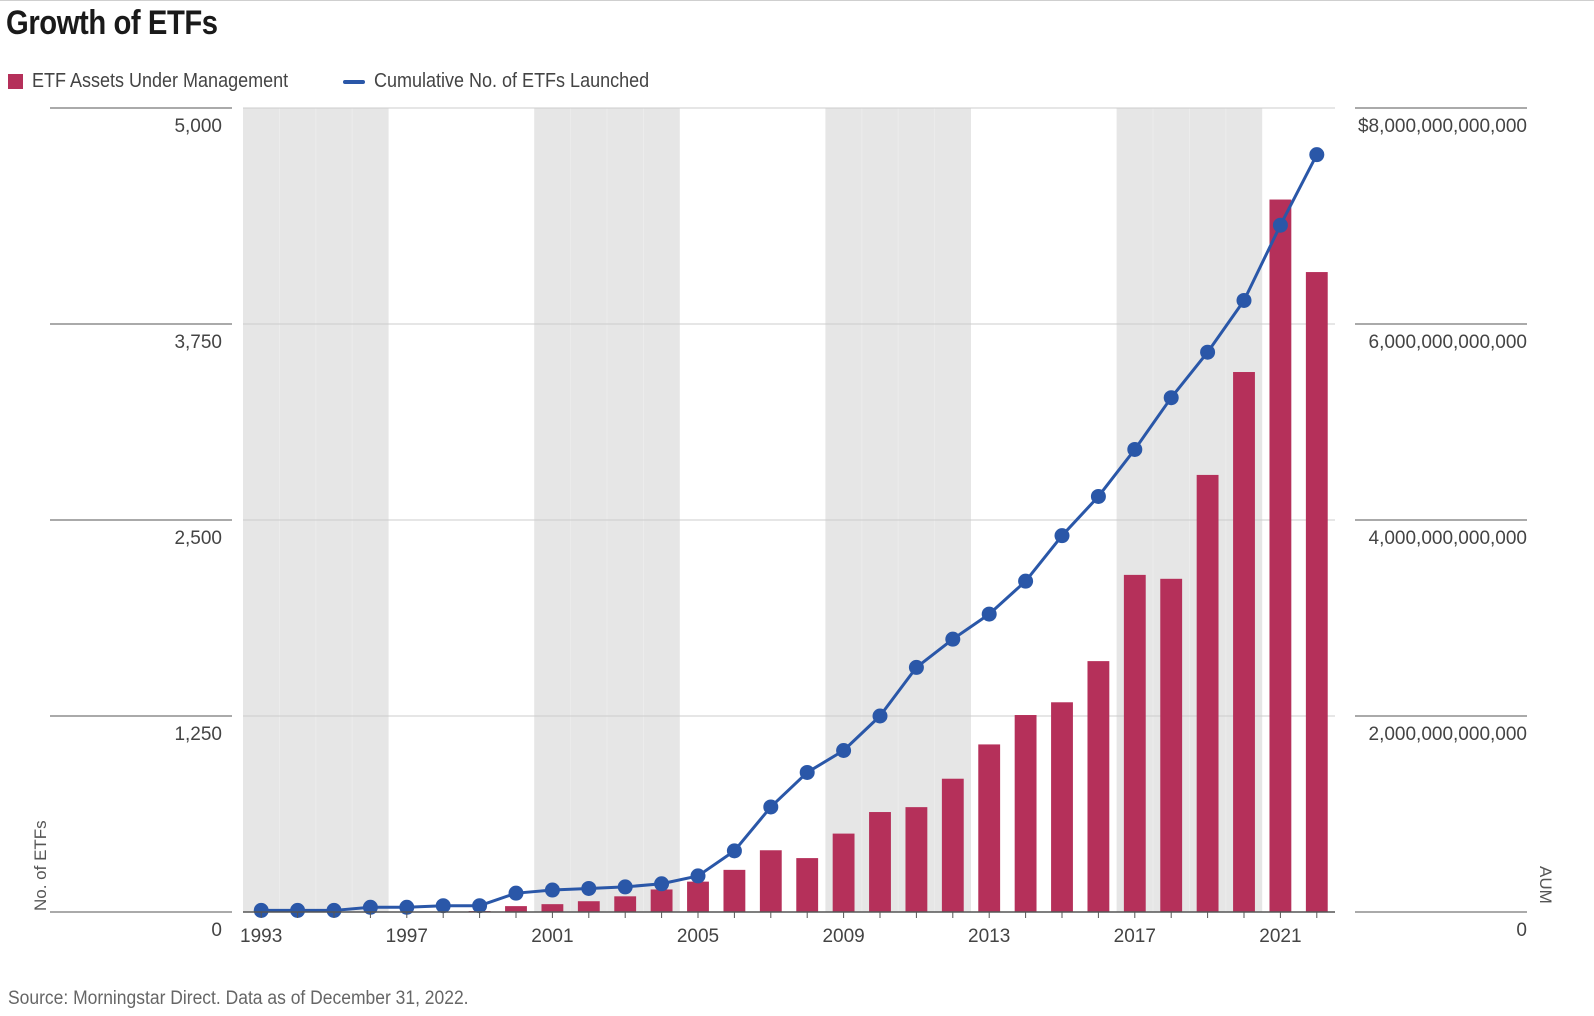 This screenshot has width=1594, height=1016. Describe the element at coordinates (844, 750) in the screenshot. I see `point-etf-count-2009` at that location.